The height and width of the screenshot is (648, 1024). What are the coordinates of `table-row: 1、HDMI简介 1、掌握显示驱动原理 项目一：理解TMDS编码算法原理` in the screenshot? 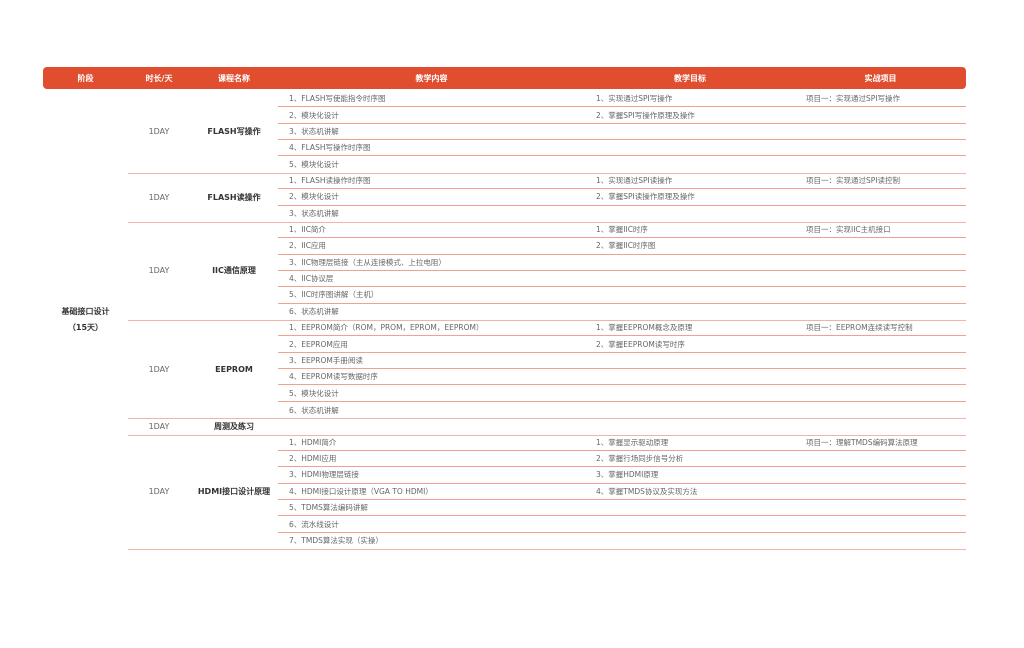 It's located at (622, 443).